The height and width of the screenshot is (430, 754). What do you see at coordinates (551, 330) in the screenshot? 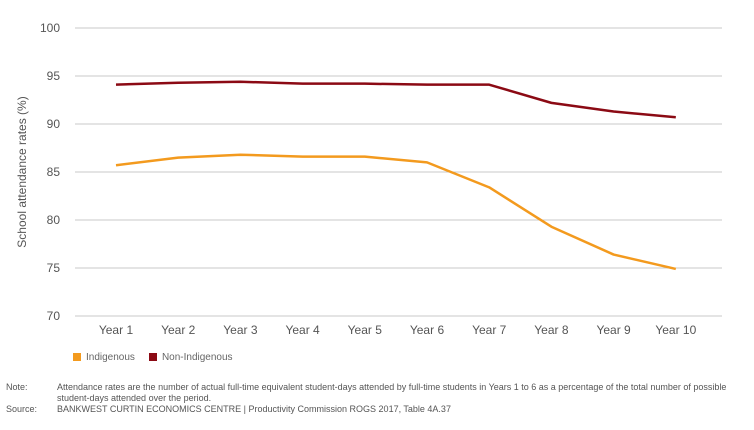
I see `x-tick-label: Year 8` at bounding box center [551, 330].